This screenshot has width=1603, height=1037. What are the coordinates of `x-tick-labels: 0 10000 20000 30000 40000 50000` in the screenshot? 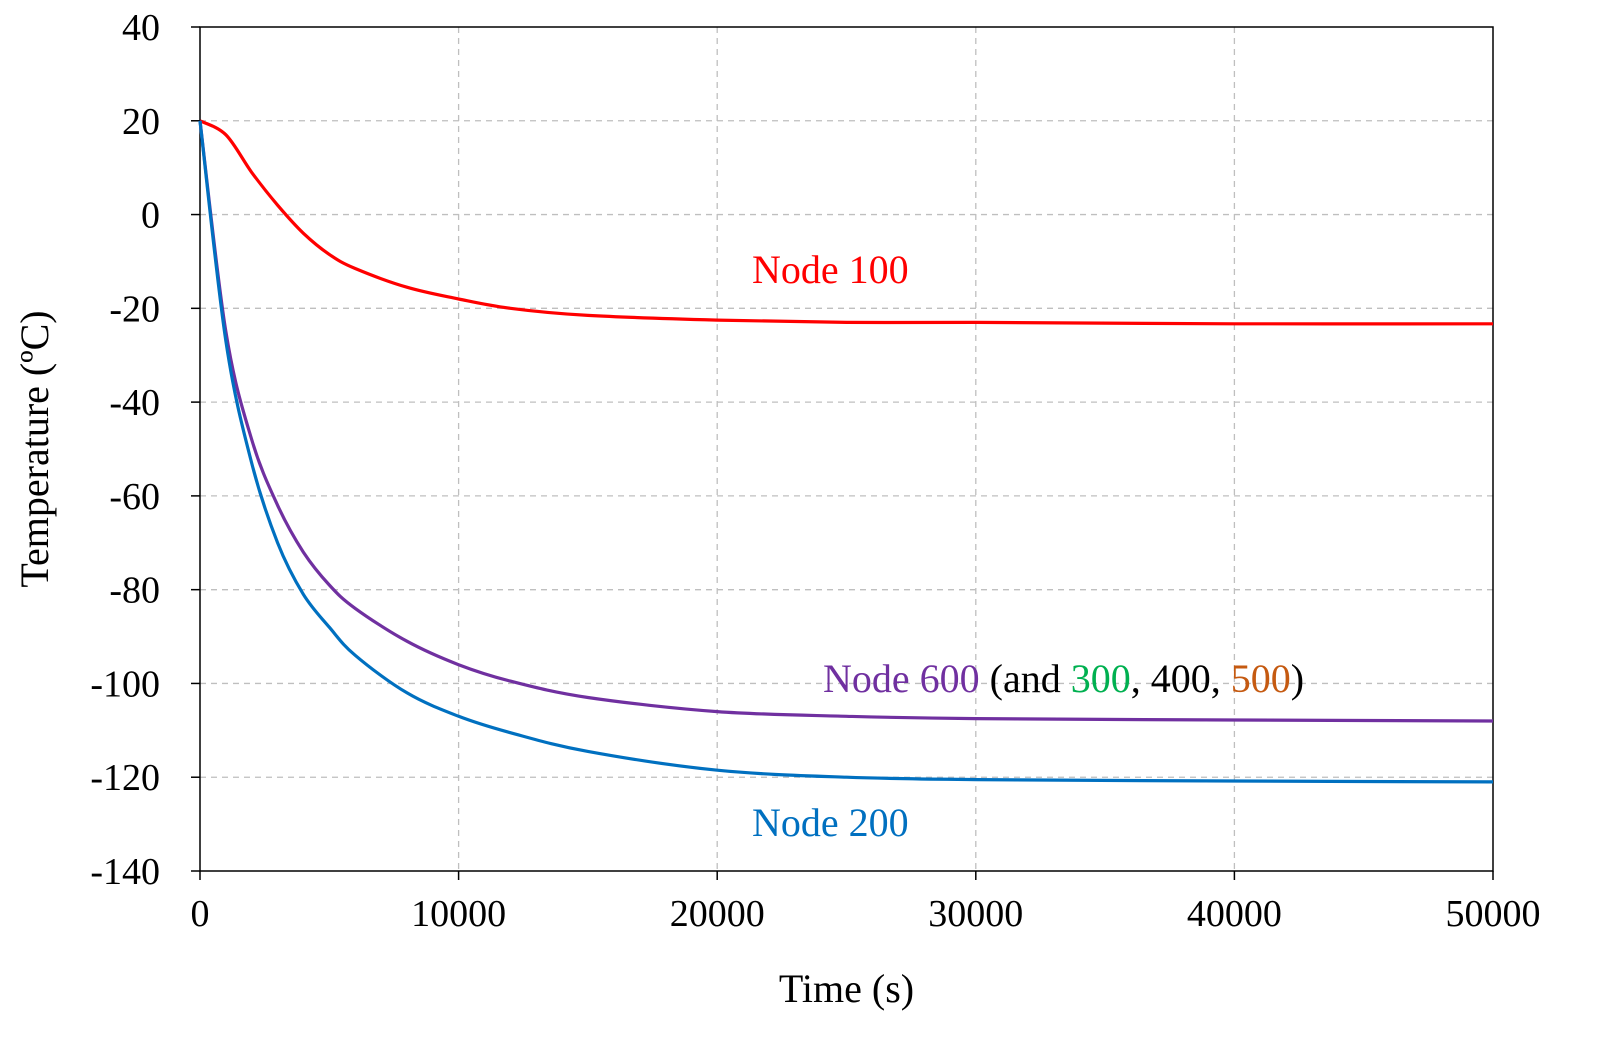 It's located at (866, 914).